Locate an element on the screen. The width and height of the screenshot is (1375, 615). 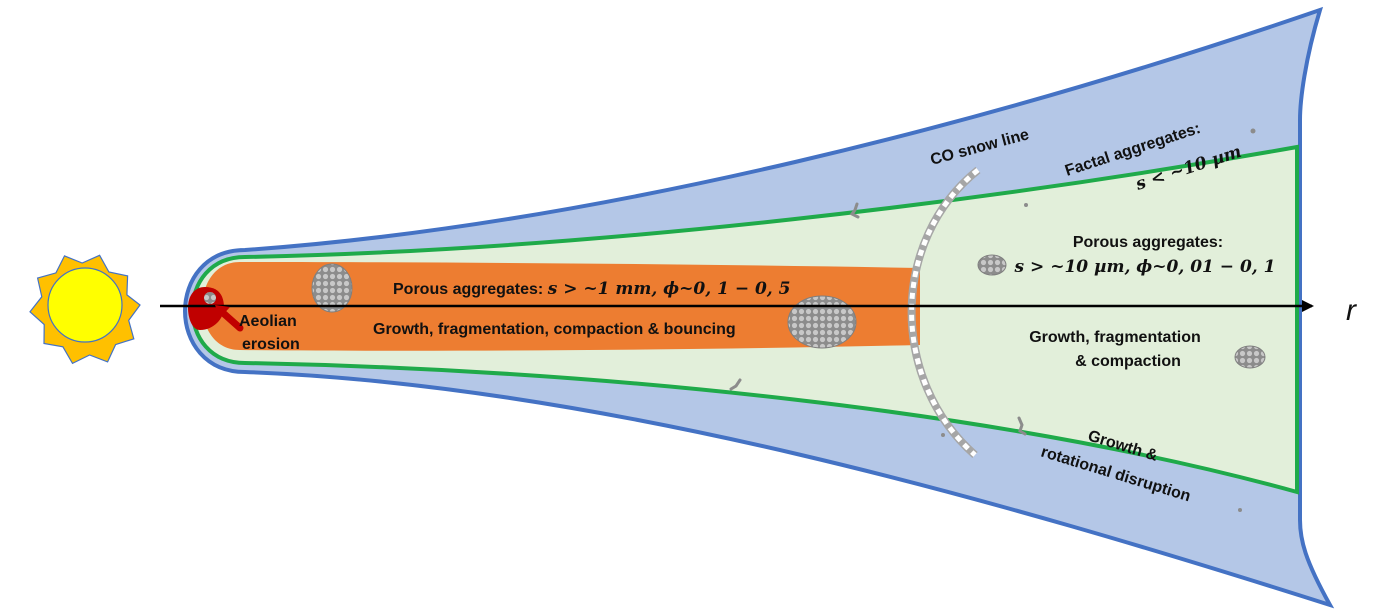
porous-inner-detail: s > ~1 mm, ϕ~0, 1 − 0, 5 is located at coordinates (669, 289).